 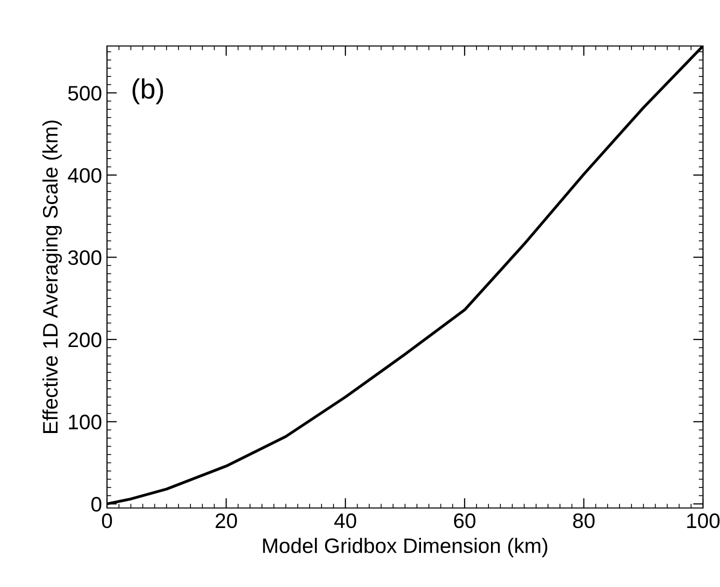 What do you see at coordinates (85, 175) in the screenshot?
I see `y-tick-label: 400` at bounding box center [85, 175].